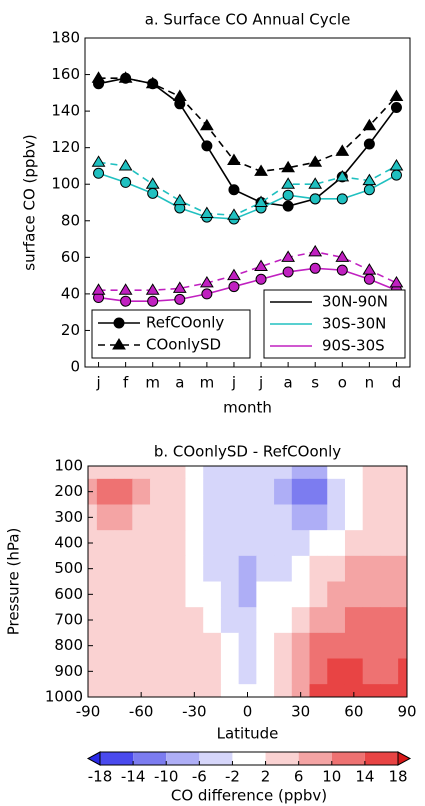  What do you see at coordinates (68, 543) in the screenshot?
I see `y-tick-label: 400` at bounding box center [68, 543].